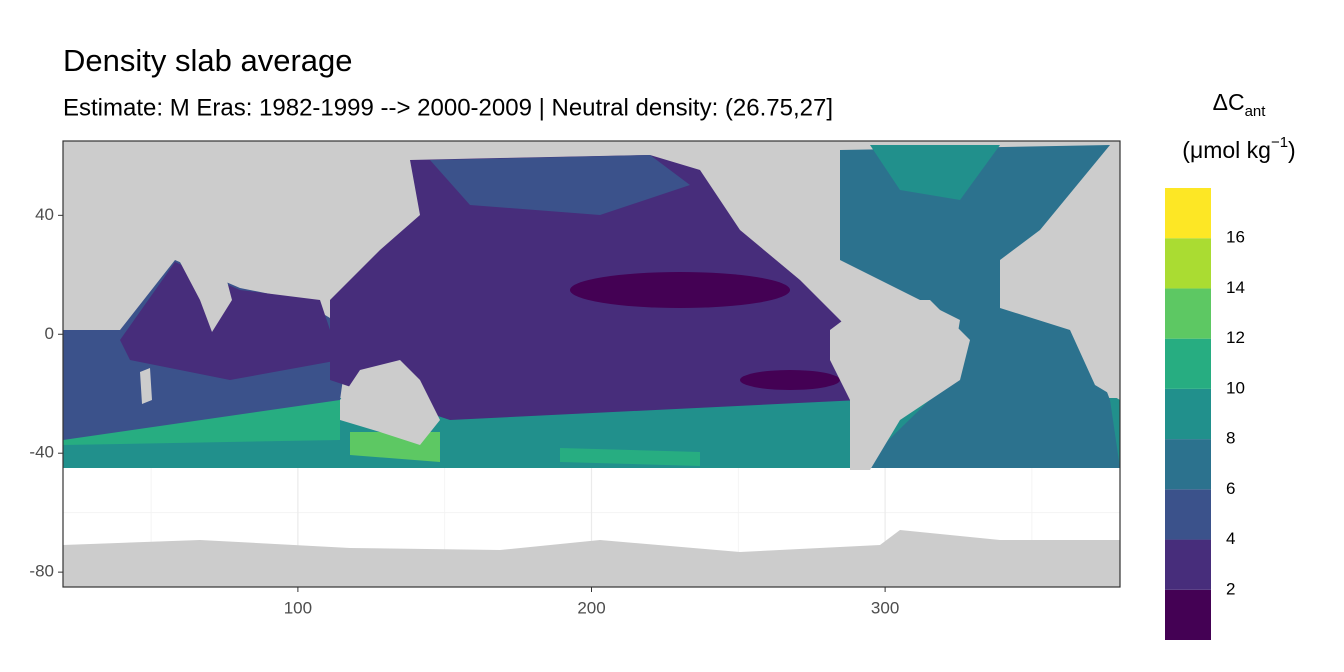  What do you see at coordinates (1235, 237) in the screenshot?
I see `legend-tick-label: 16` at bounding box center [1235, 237].